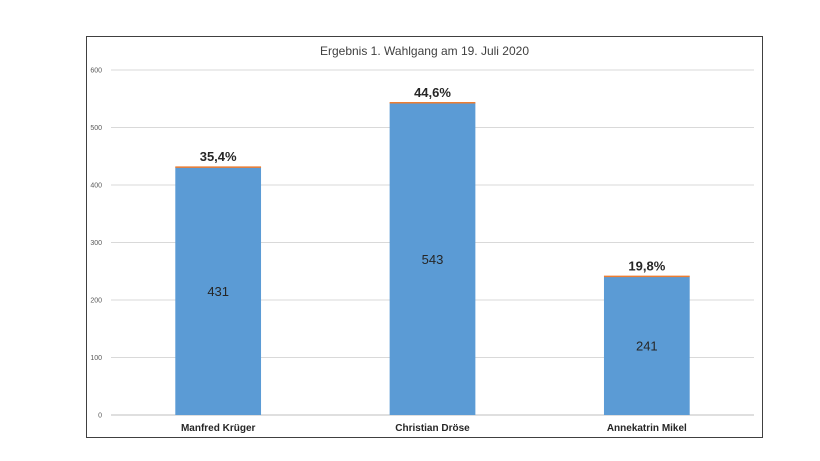 The width and height of the screenshot is (820, 461). Describe the element at coordinates (432, 92) in the screenshot. I see `bar-percent-label: 44,6%` at that location.